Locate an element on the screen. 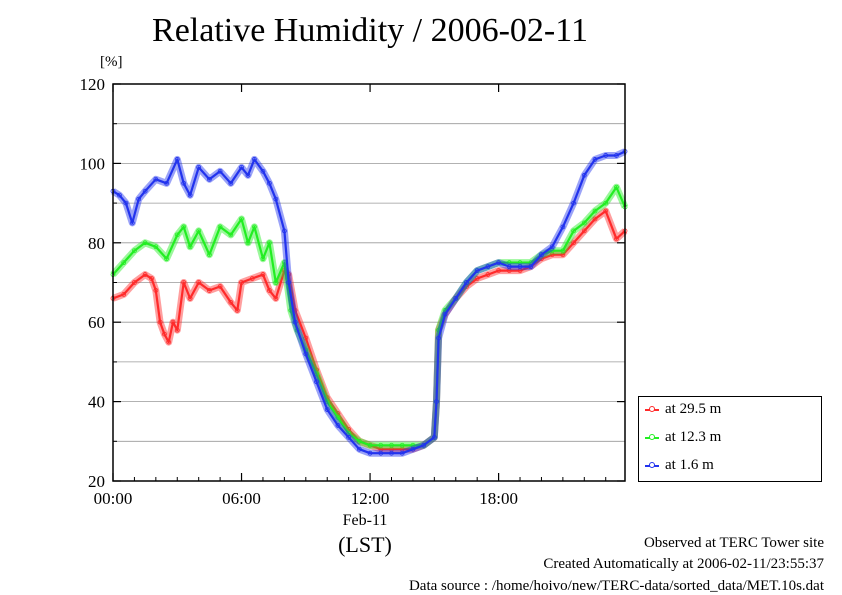 The image size is (842, 595). footer-observed-site: Observed at TERC Tower site is located at coordinates (733, 543).